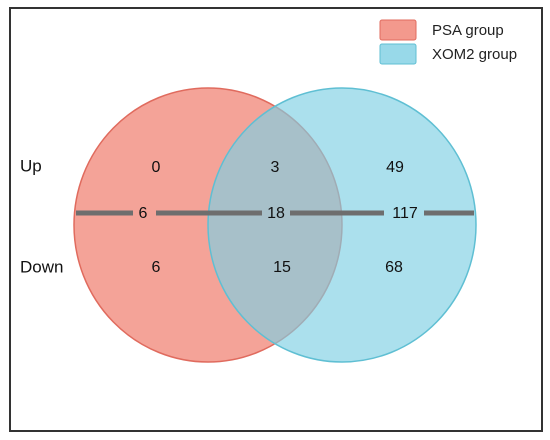  What do you see at coordinates (398, 30) in the screenshot?
I see `legend-swatch-psa` at bounding box center [398, 30].